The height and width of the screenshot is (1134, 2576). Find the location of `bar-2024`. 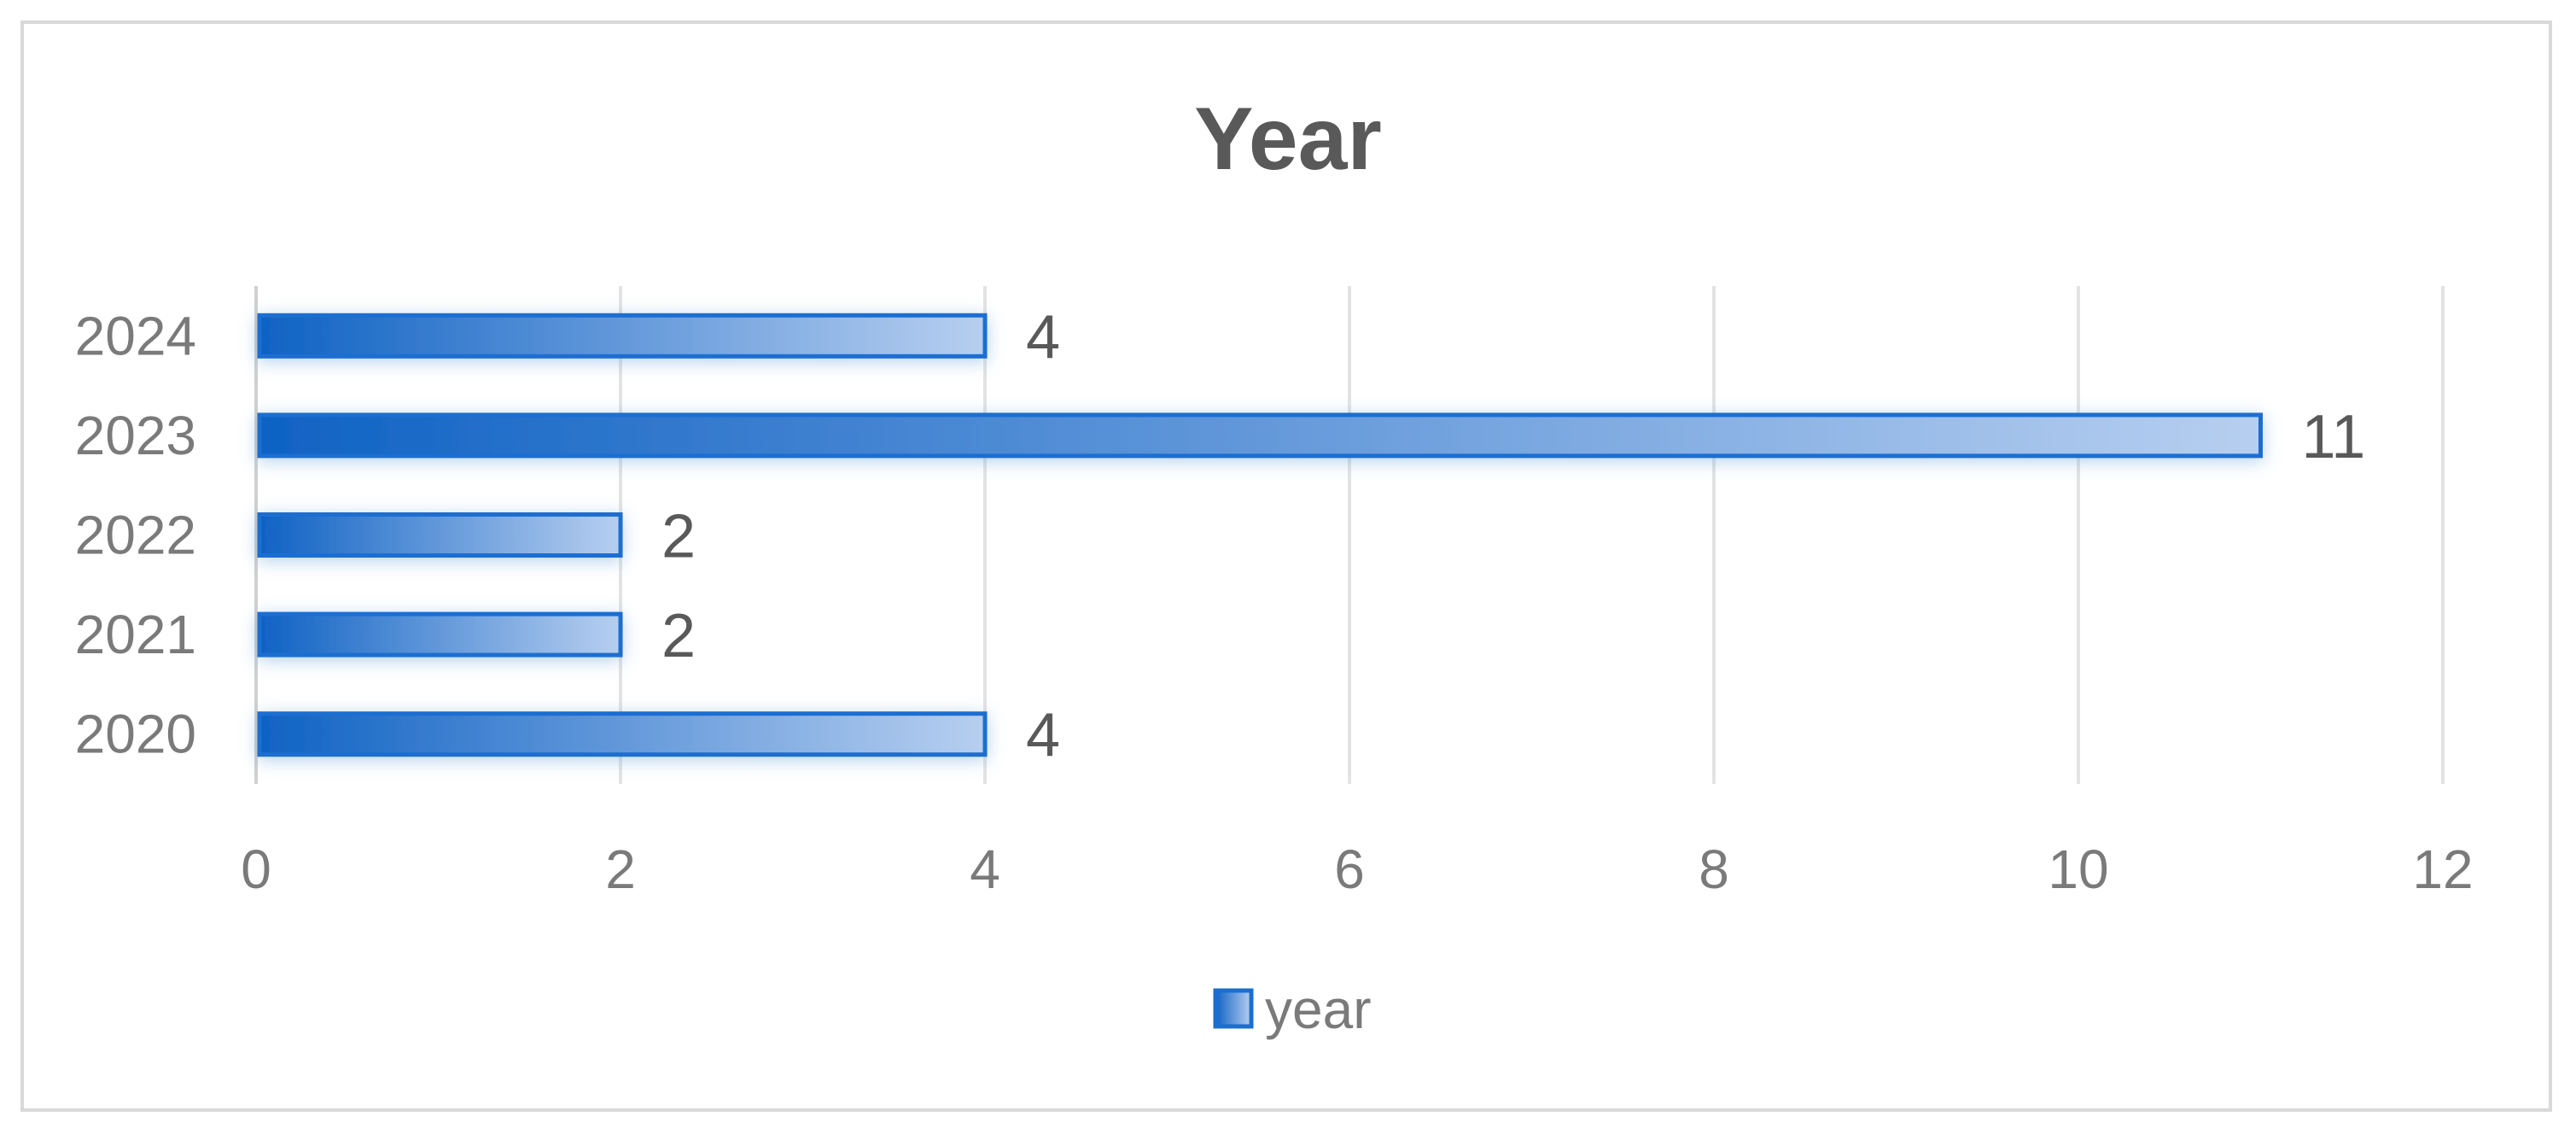

bar-2024 is located at coordinates (622, 336).